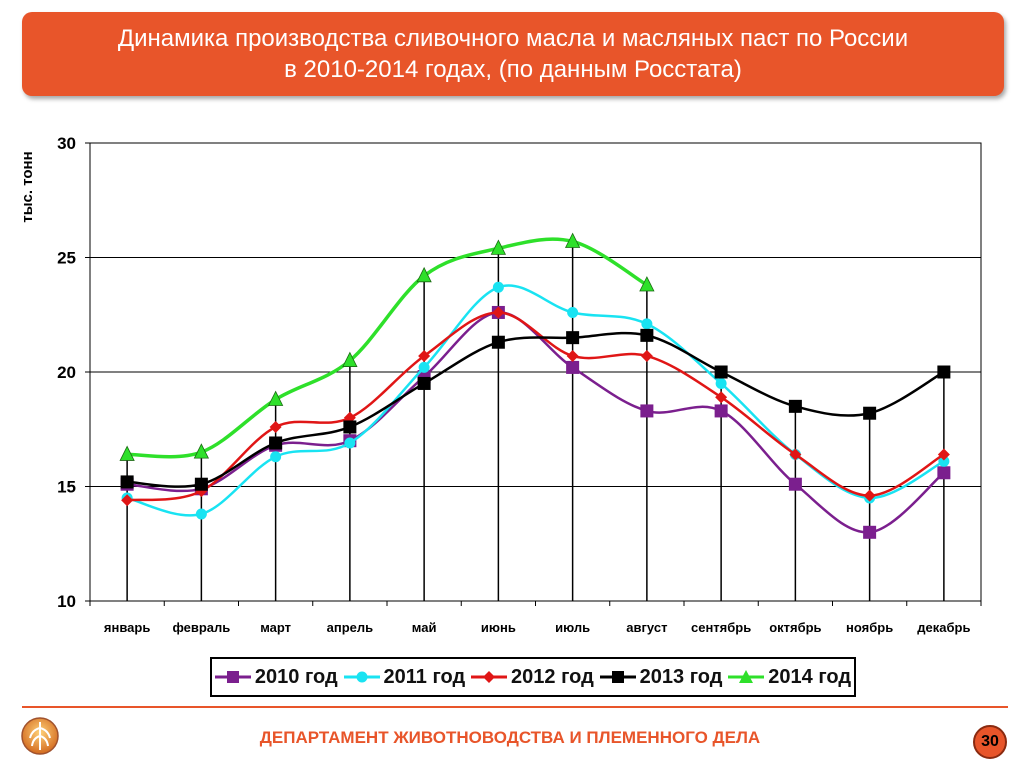  I want to click on legend-label: 2011 год, so click(424, 676).